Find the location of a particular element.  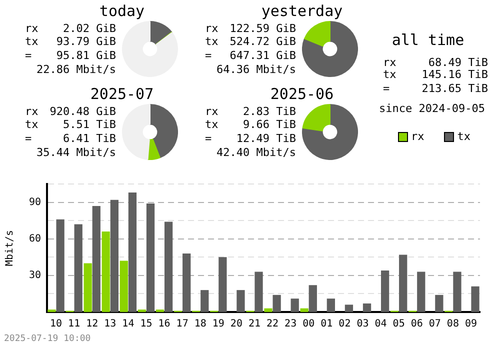

text: 95.81 GiB is located at coordinates (86, 55).